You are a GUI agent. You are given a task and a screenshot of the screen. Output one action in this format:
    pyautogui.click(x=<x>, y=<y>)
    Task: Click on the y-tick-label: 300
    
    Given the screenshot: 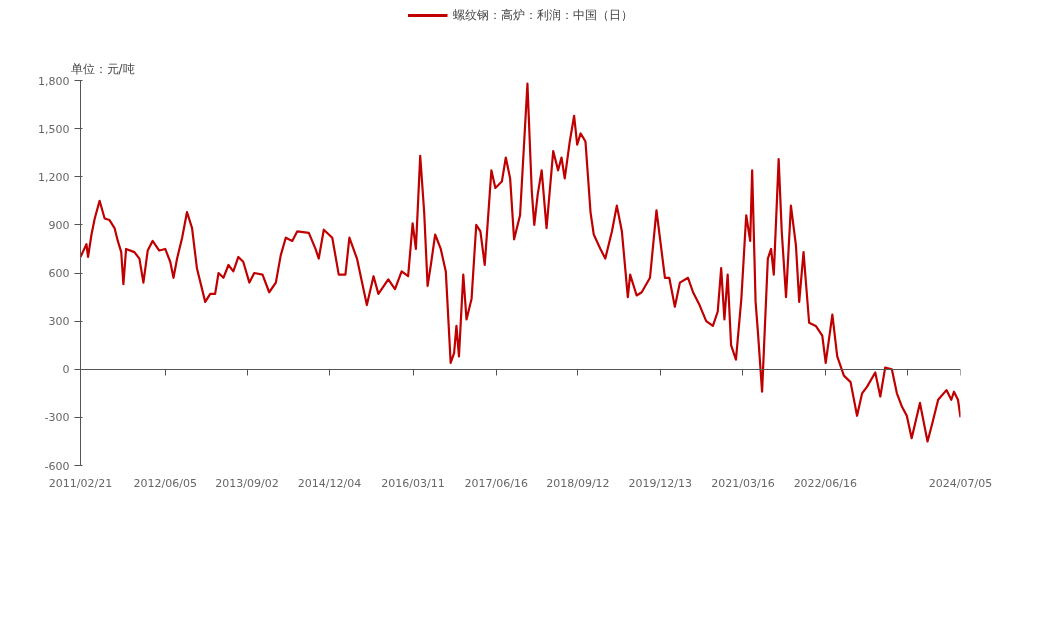 What is the action you would take?
    pyautogui.click(x=59, y=322)
    